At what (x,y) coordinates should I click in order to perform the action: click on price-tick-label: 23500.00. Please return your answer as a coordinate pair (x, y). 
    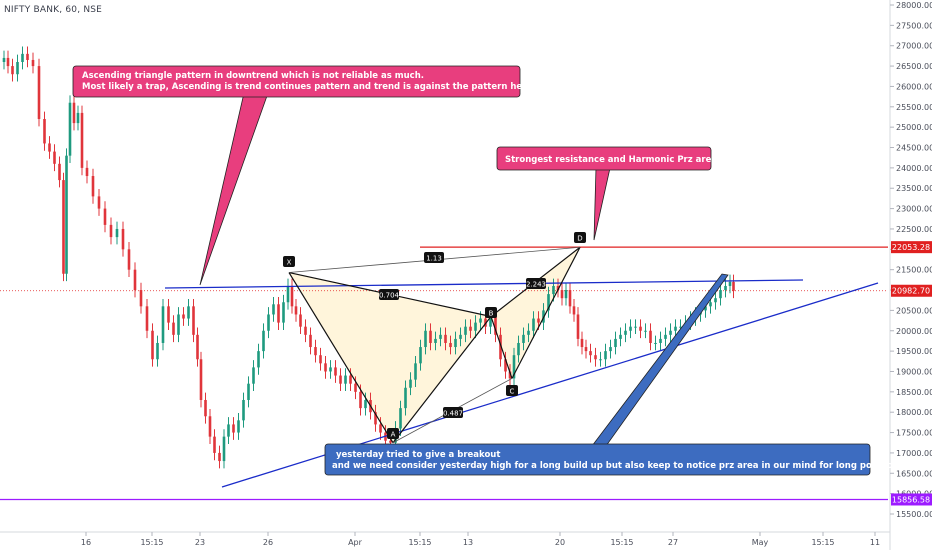
    Looking at the image, I should click on (914, 188).